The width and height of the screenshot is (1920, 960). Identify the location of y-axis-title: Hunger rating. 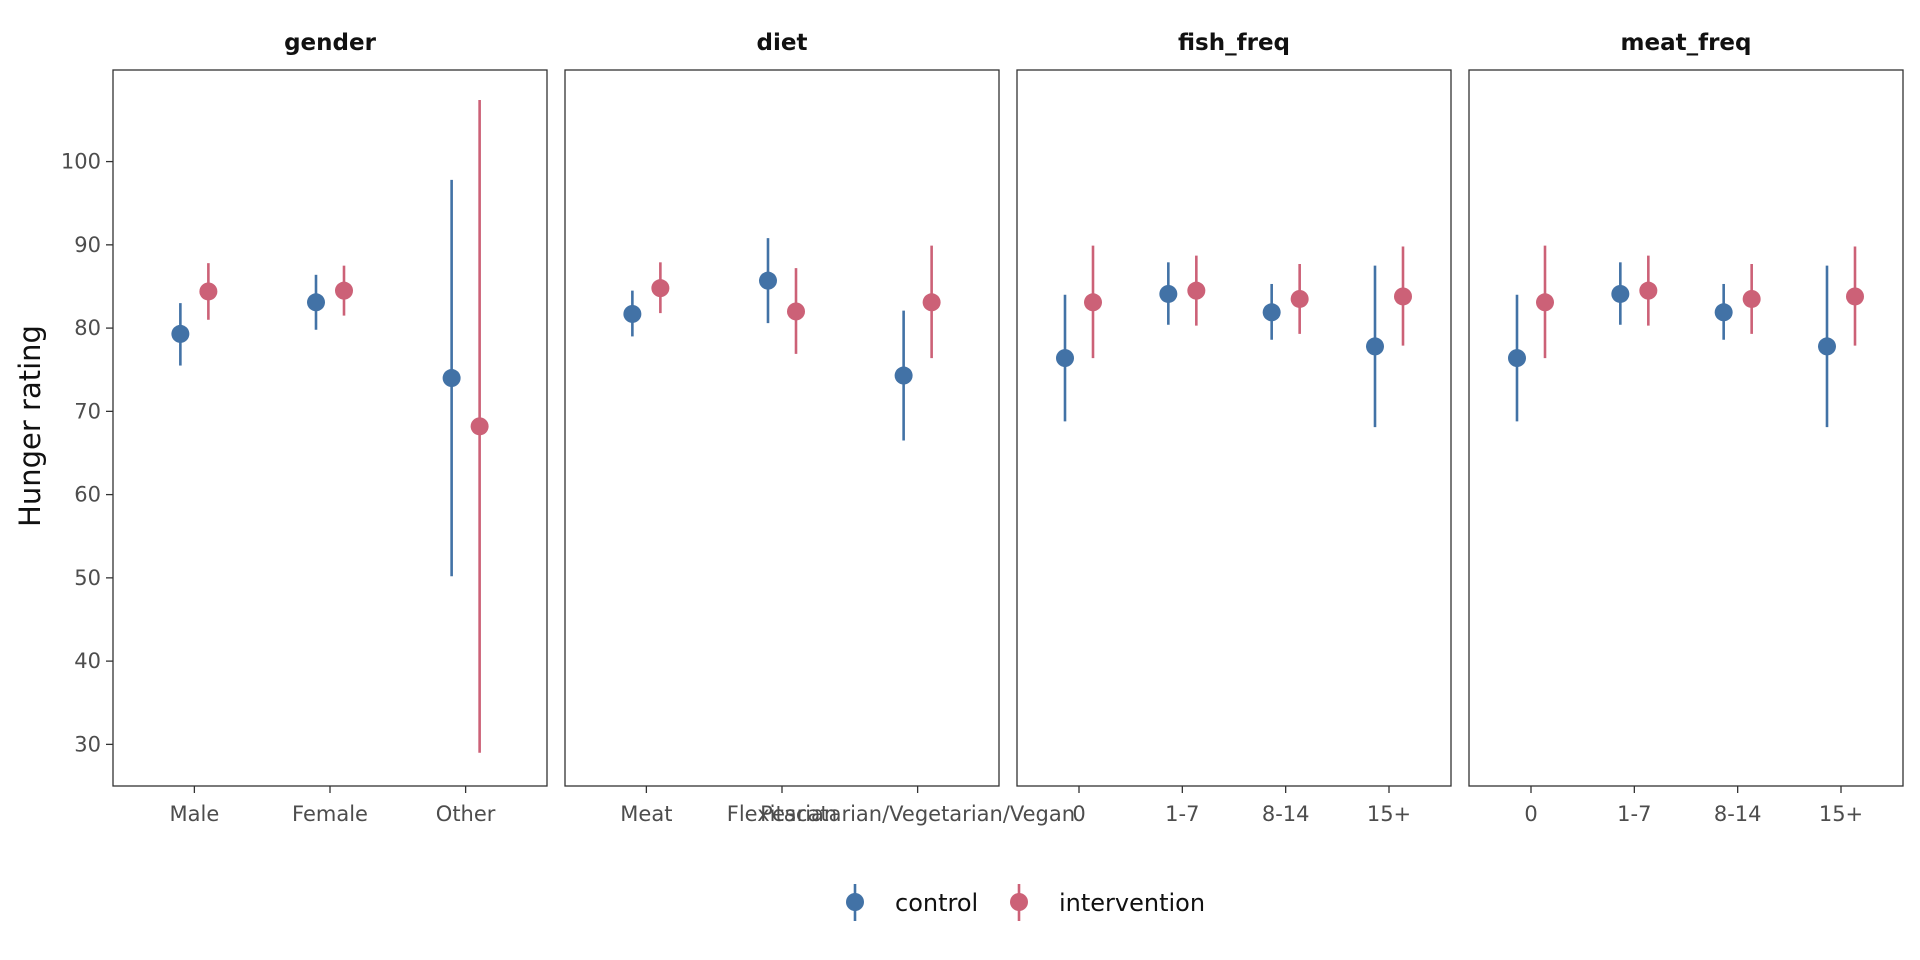
(30, 426).